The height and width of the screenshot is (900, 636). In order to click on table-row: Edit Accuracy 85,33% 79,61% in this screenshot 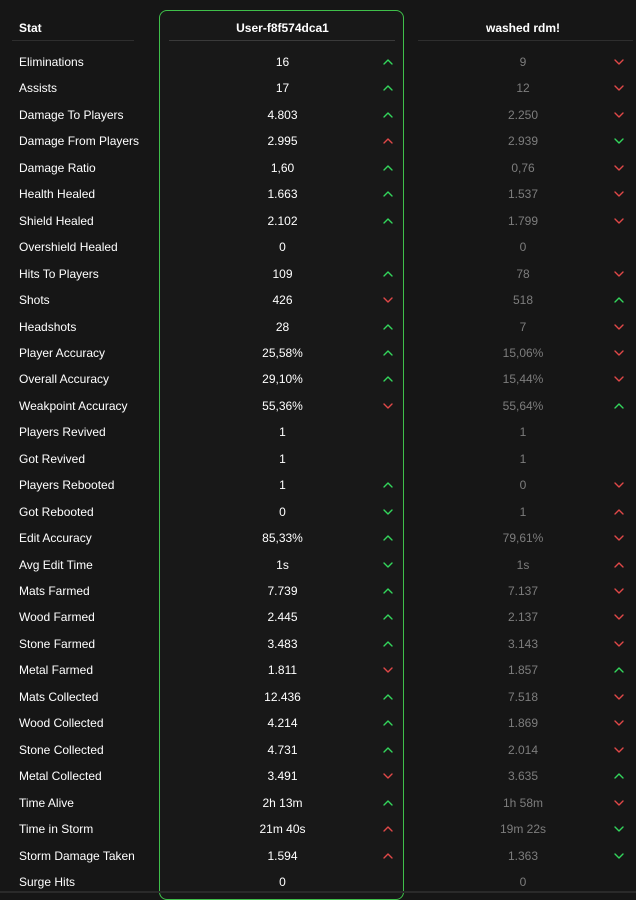, I will do `click(318, 538)`.